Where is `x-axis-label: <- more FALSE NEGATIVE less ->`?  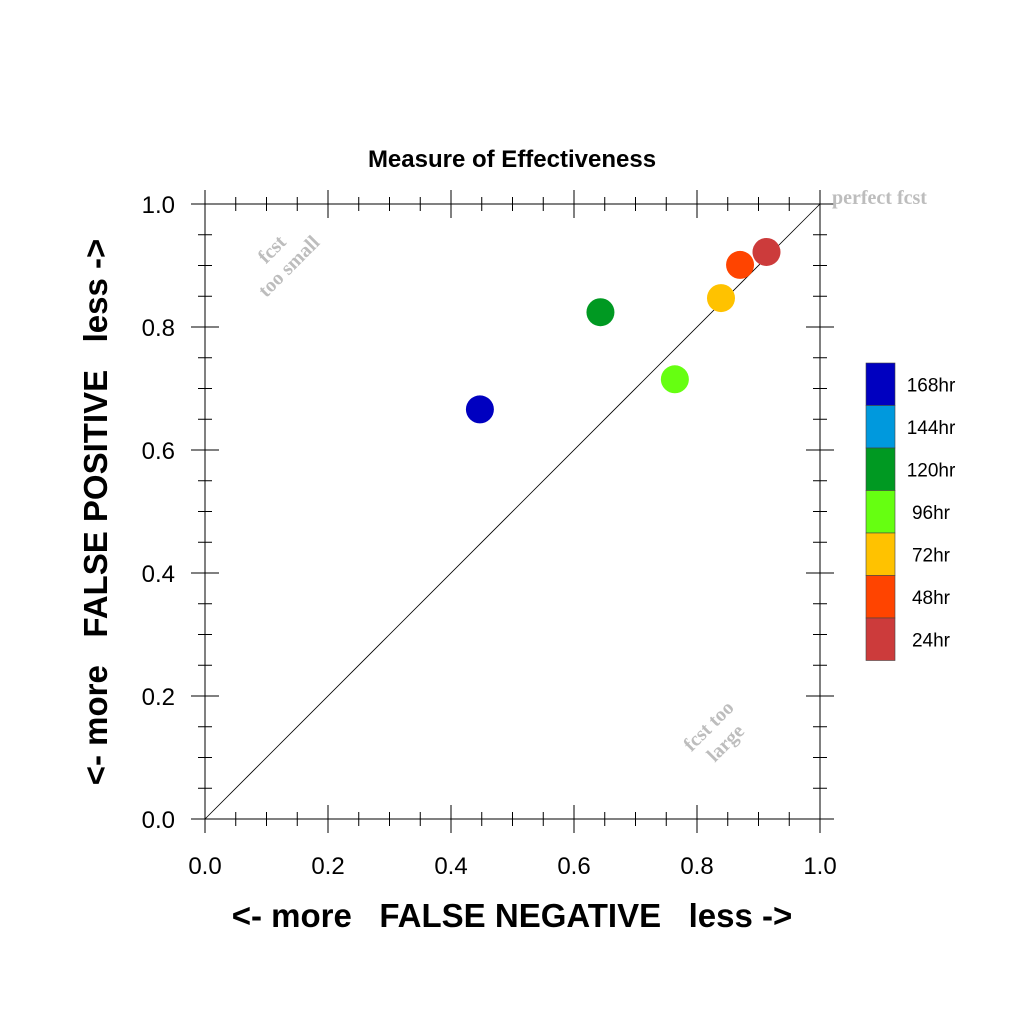
x-axis-label: <- more FALSE NEGATIVE less -> is located at coordinates (512, 915).